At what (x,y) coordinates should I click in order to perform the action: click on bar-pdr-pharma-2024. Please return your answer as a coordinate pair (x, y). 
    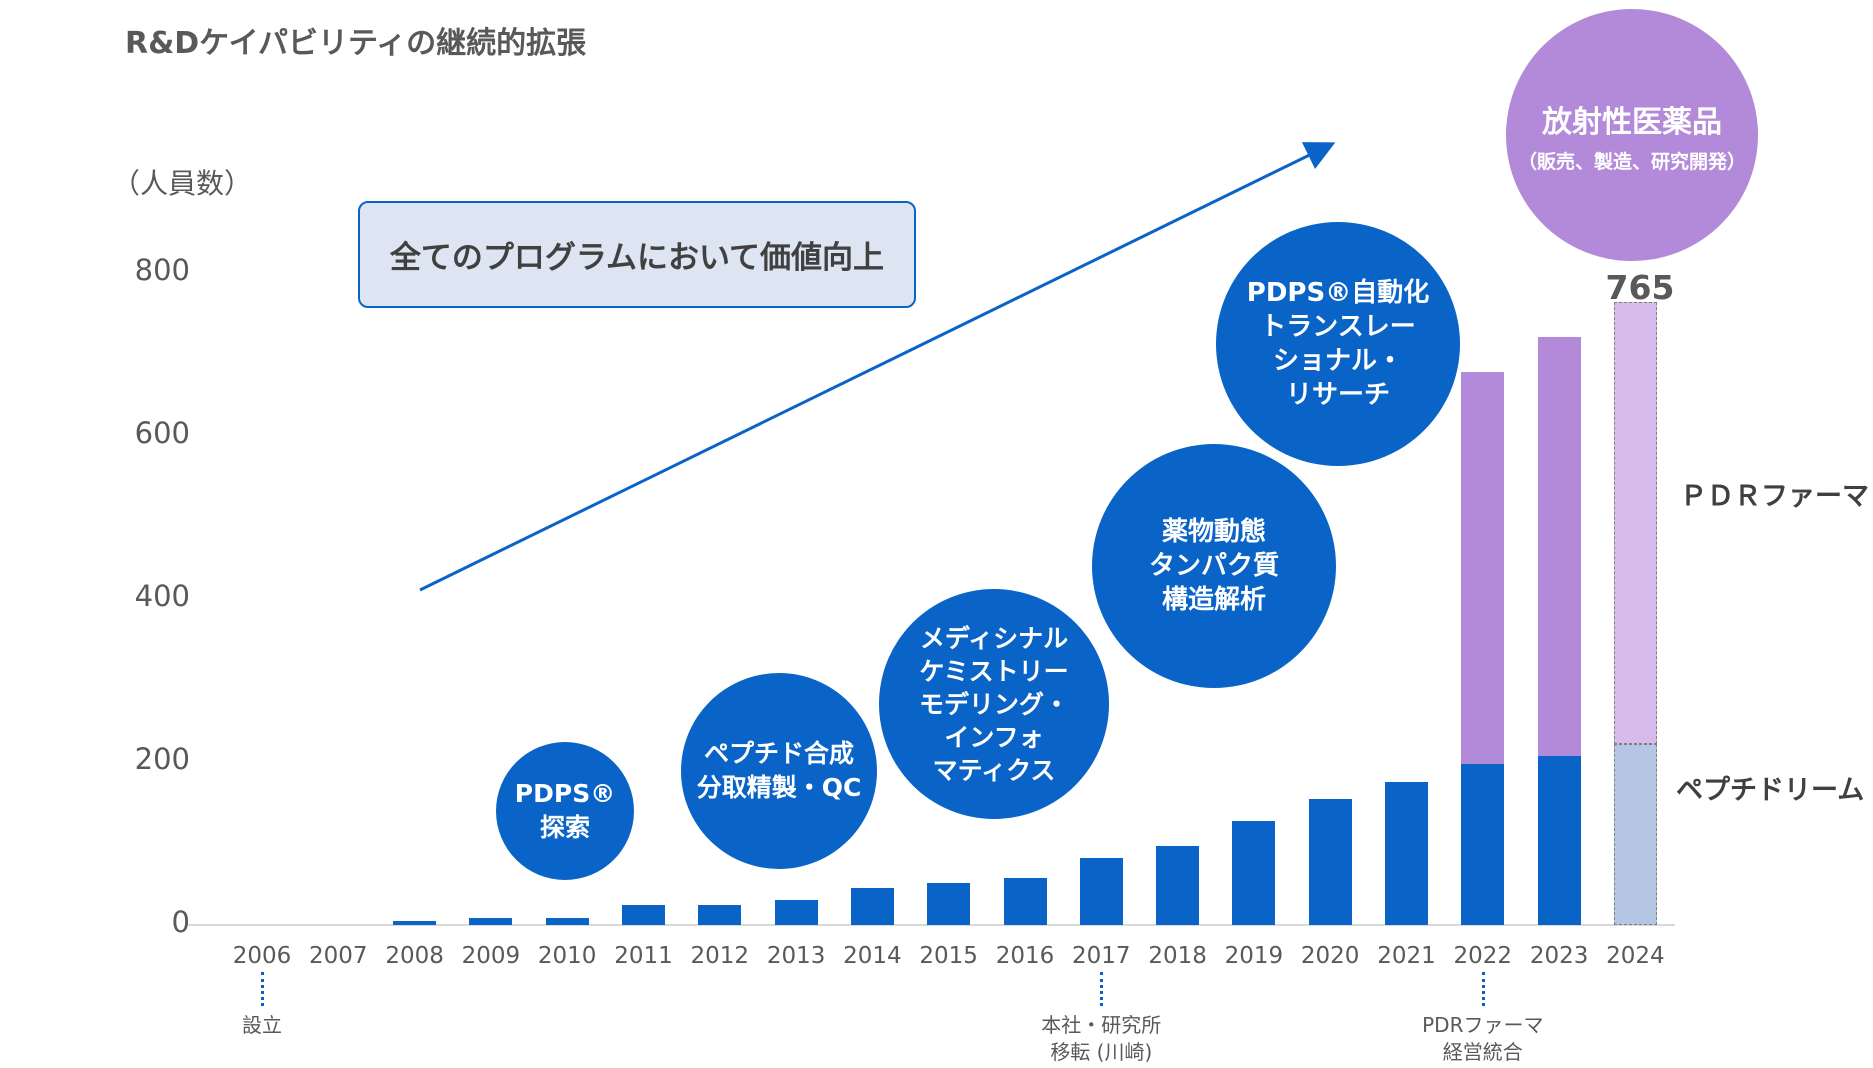
    Looking at the image, I should click on (1635, 523).